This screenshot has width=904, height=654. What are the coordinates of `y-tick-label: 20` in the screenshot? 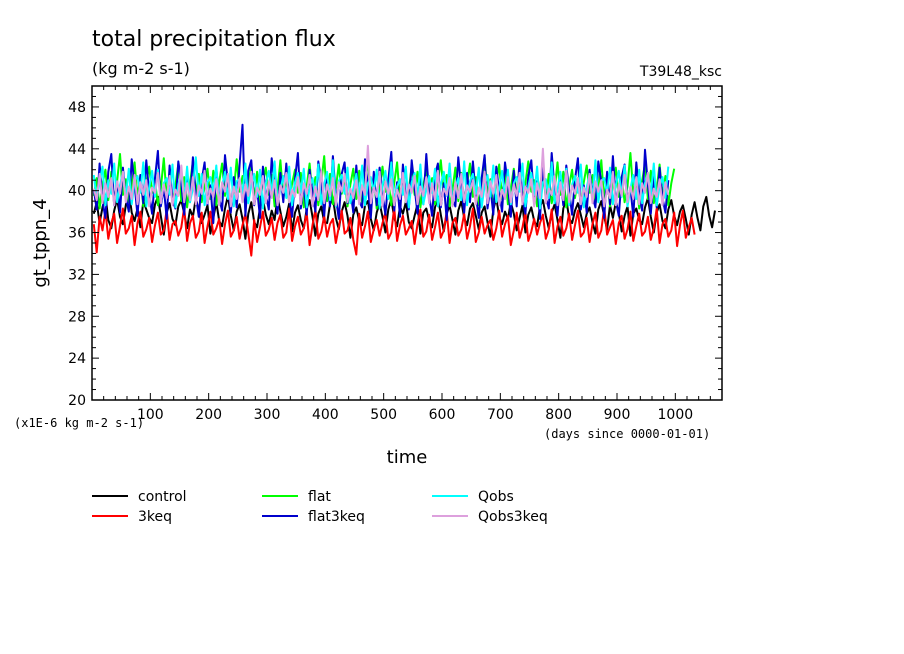 It's located at (77, 401).